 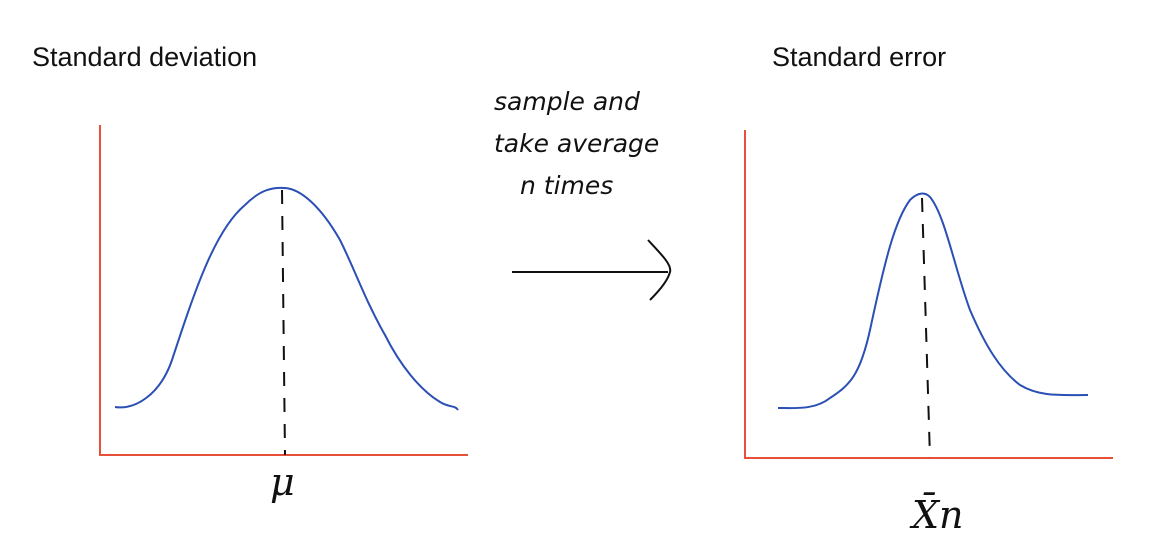 I want to click on right-title: Standard error, so click(x=859, y=57).